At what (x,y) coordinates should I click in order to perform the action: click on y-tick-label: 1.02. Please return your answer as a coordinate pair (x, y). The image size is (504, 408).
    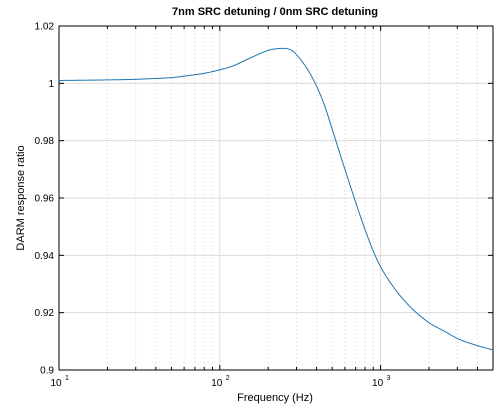
    Looking at the image, I should click on (45, 27).